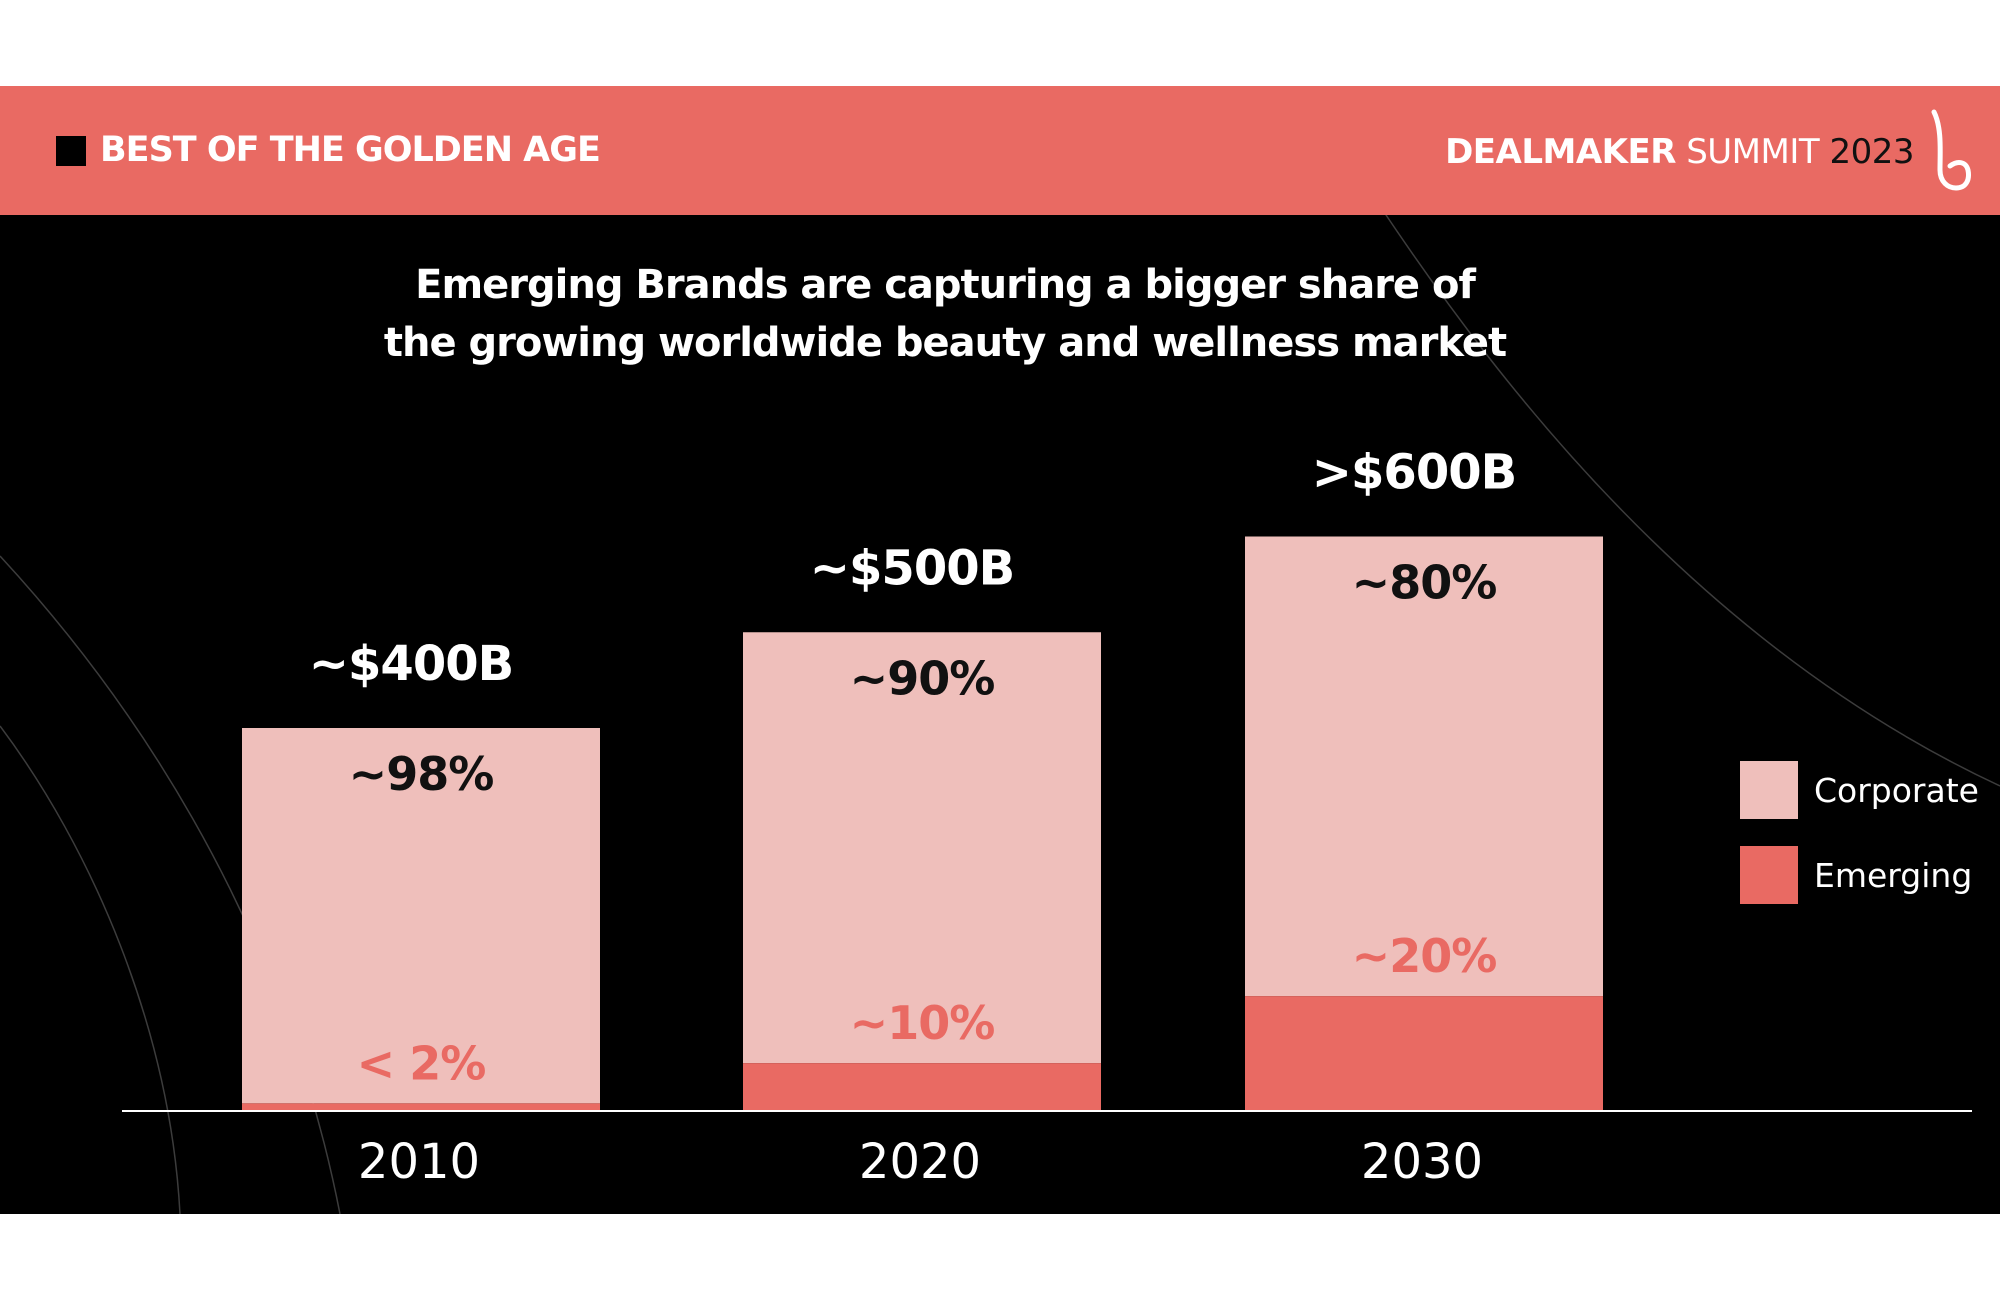 The width and height of the screenshot is (2000, 1300). What do you see at coordinates (922, 1087) in the screenshot?
I see `bar-emerging-2020` at bounding box center [922, 1087].